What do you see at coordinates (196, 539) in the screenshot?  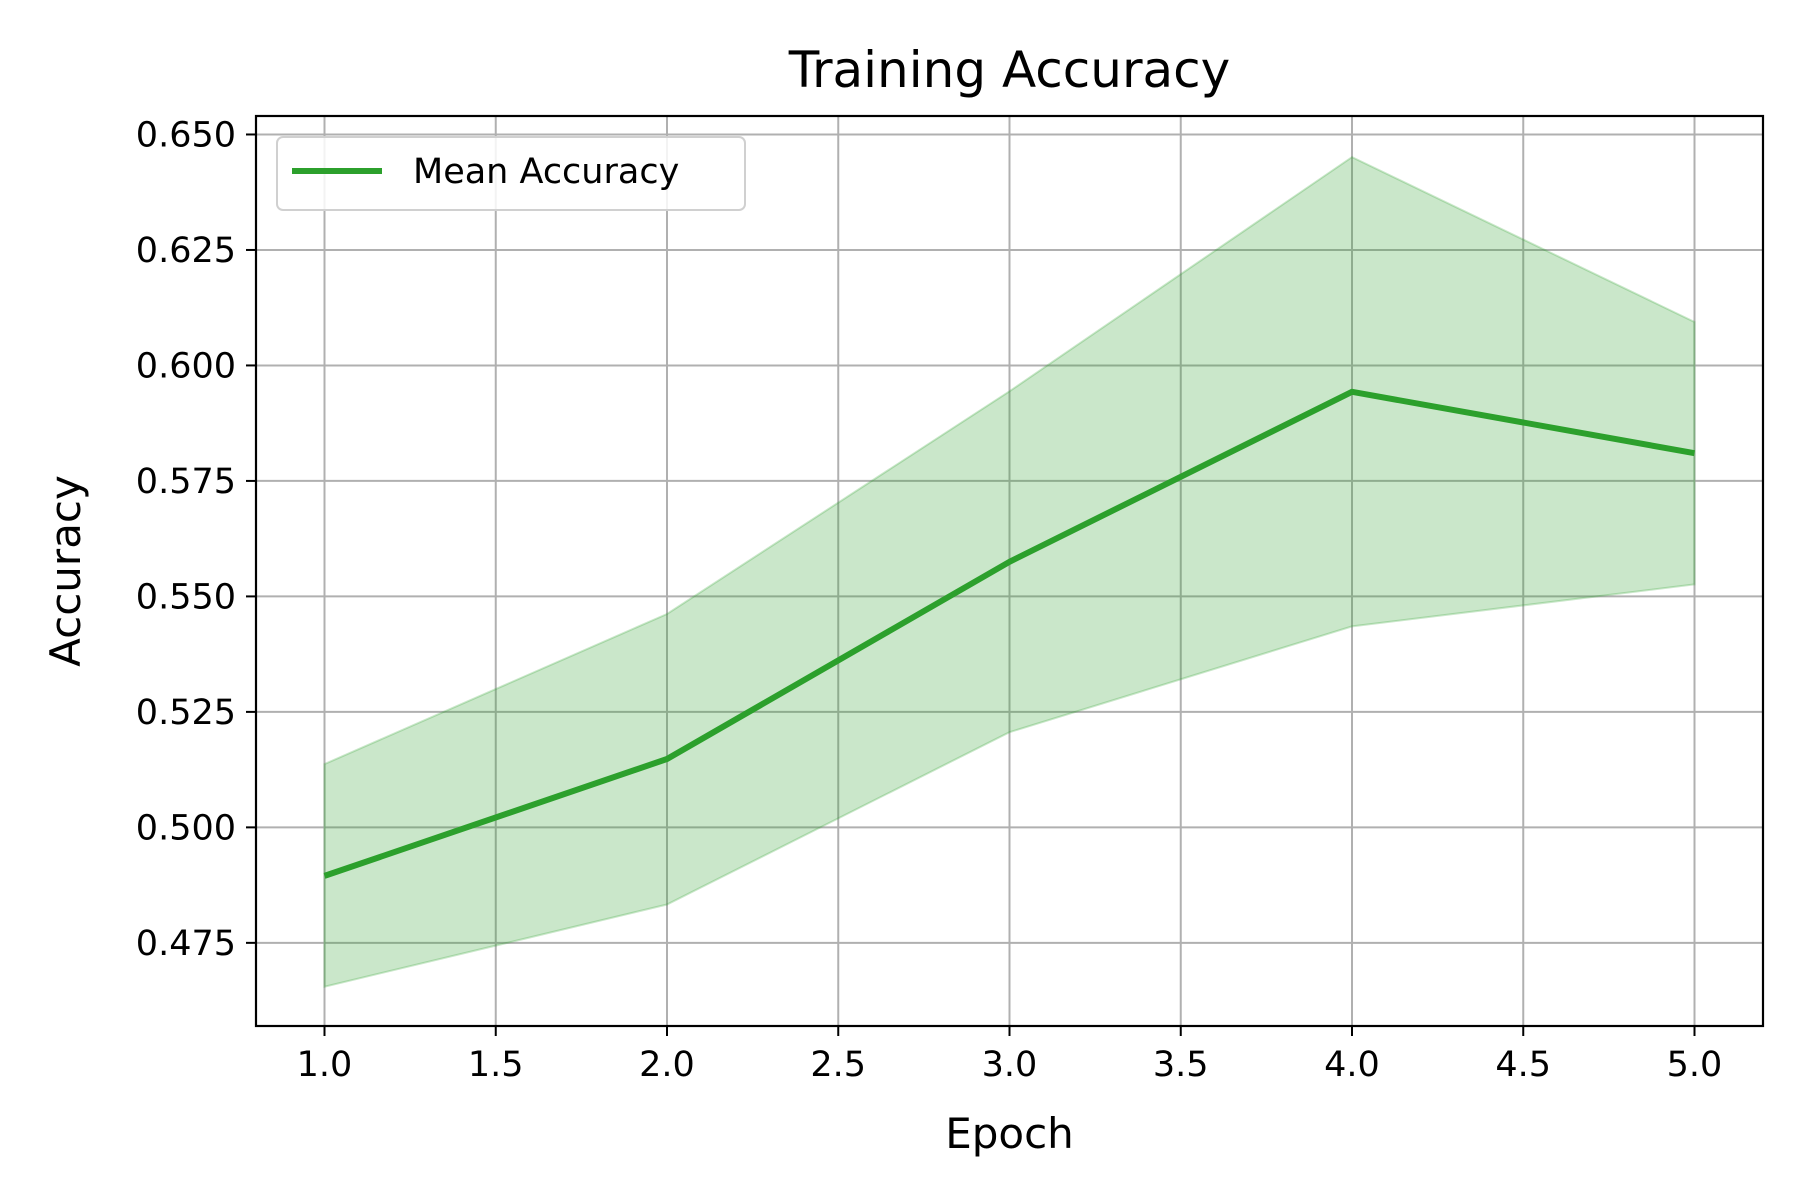 I see `y-axis: 0.475 0.500 0.525 0.550 0.575 0.600 0.625 0.650` at bounding box center [196, 539].